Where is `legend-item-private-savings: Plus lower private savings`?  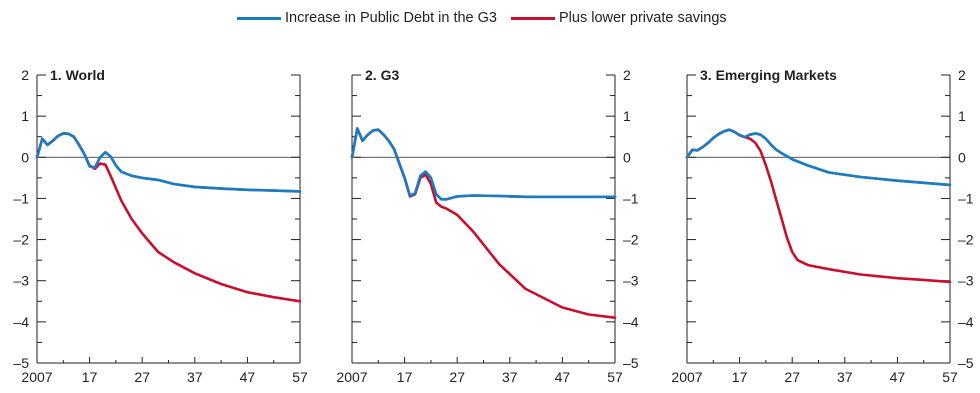 legend-item-private-savings: Plus lower private savings is located at coordinates (619, 18).